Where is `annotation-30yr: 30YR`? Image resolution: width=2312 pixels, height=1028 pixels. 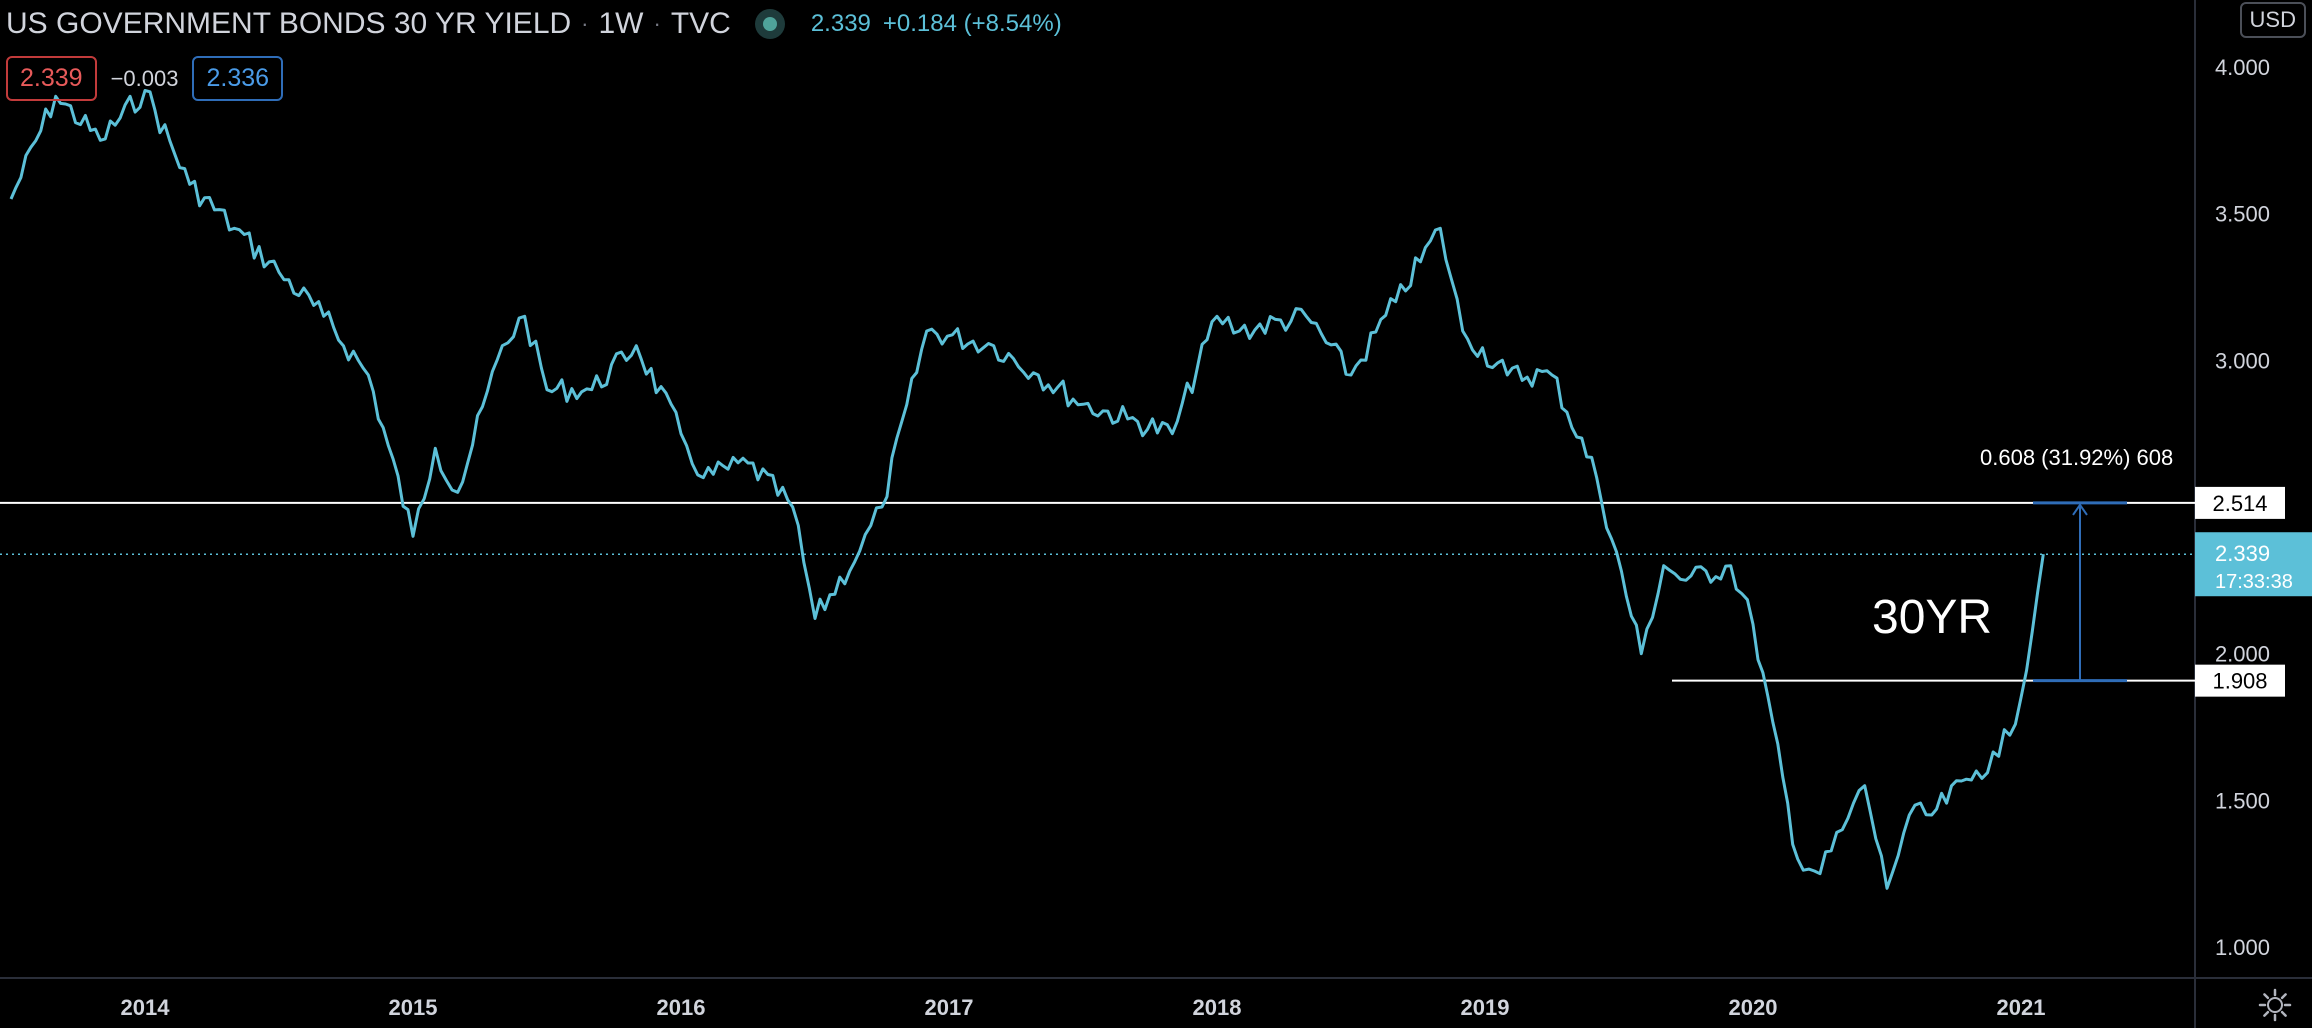
annotation-30yr: 30YR is located at coordinates (1932, 617).